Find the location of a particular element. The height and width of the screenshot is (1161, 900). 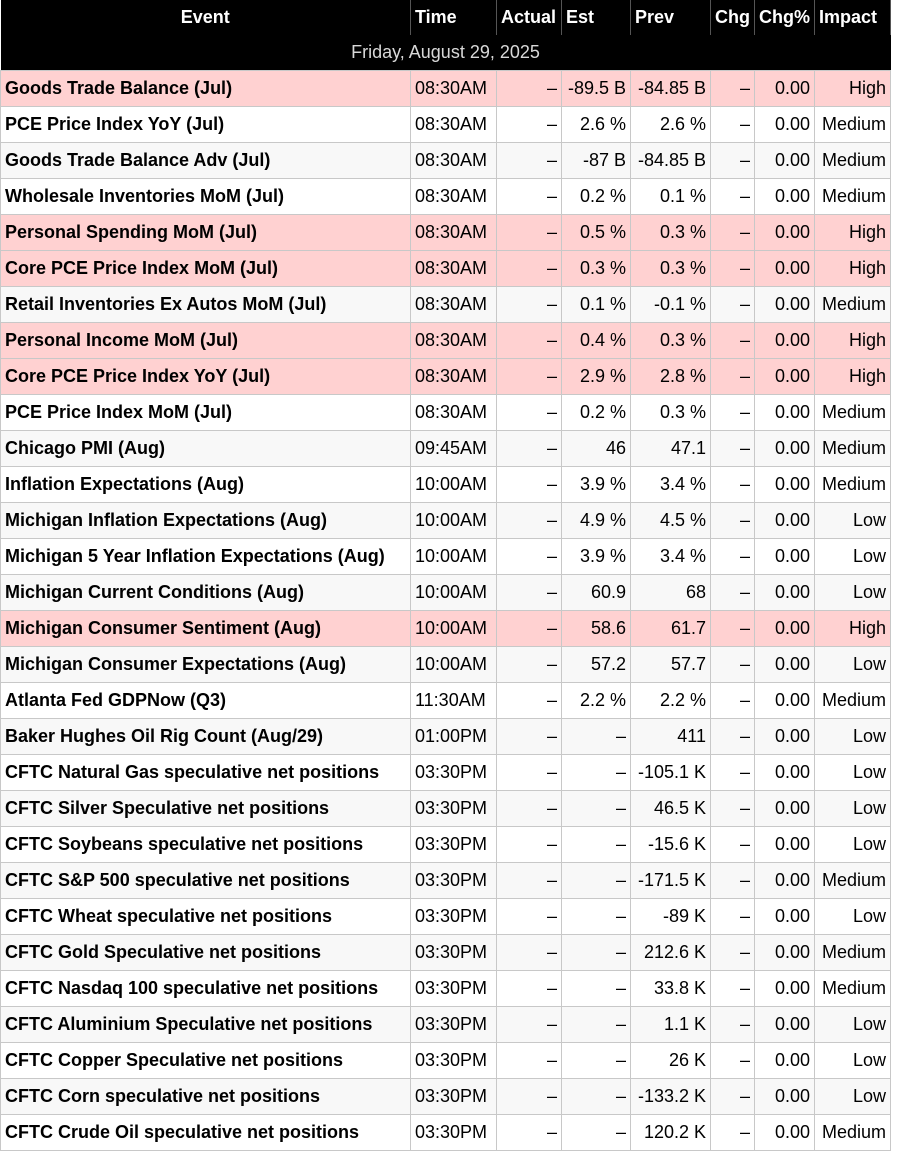

cell-est: 2.9 % is located at coordinates (596, 376).